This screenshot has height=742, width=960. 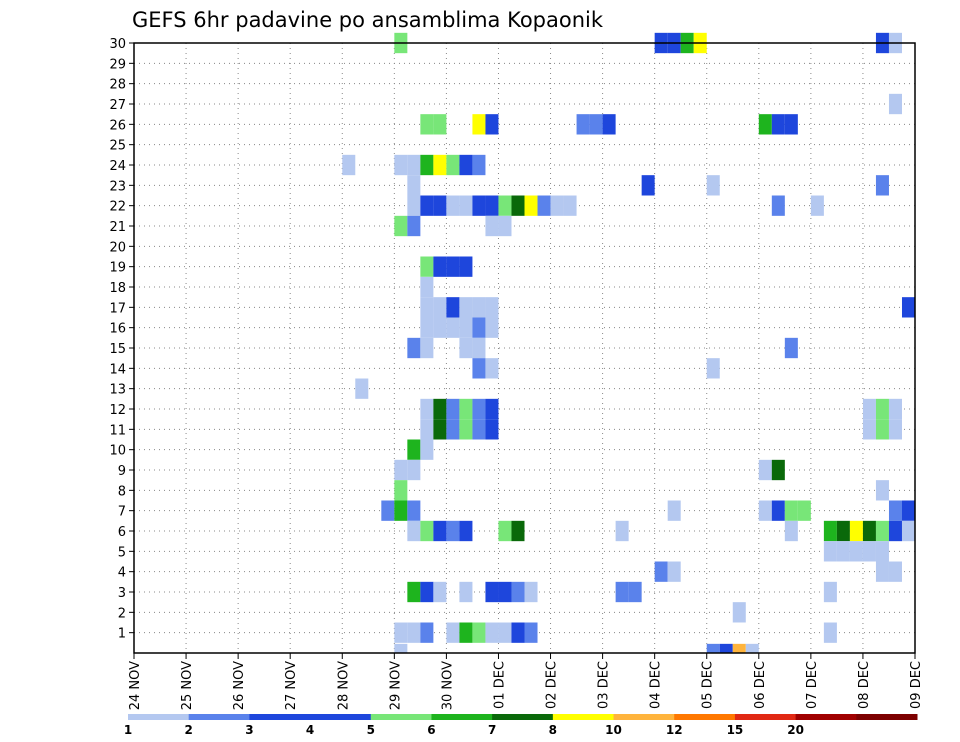 What do you see at coordinates (310, 730) in the screenshot?
I see `legend-level-label: 4` at bounding box center [310, 730].